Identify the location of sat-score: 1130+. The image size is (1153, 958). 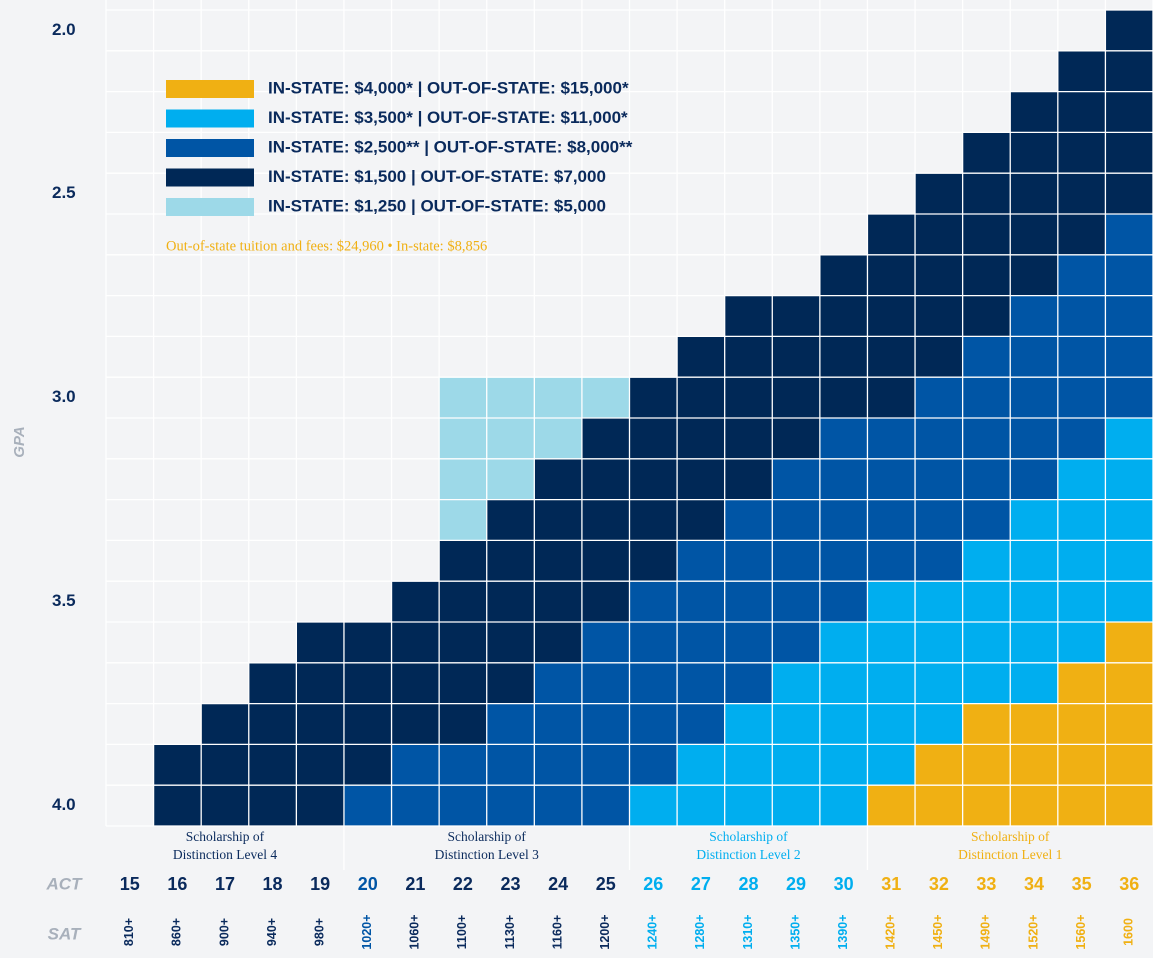
(510, 932).